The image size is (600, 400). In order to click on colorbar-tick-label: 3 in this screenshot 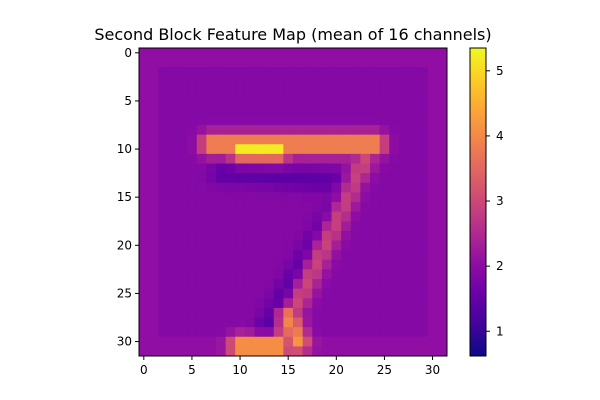, I will do `click(500, 201)`.